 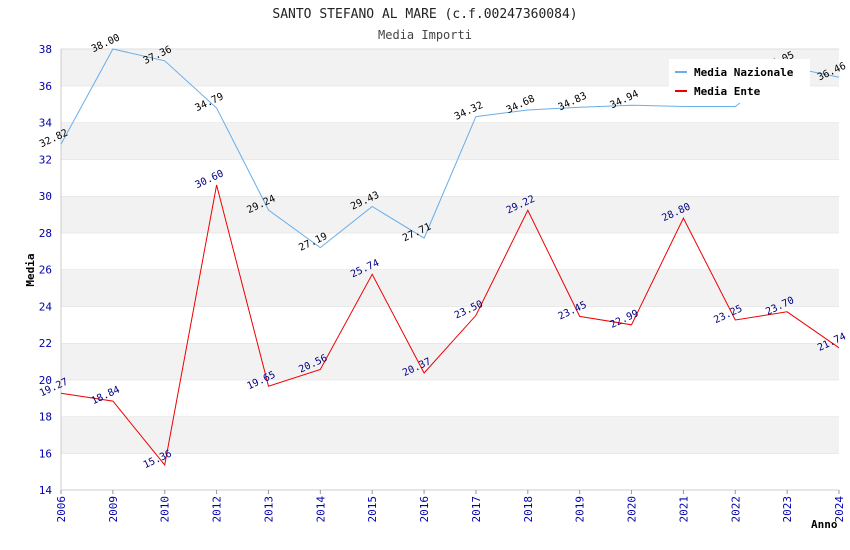 I want to click on y-tick-label: 16, so click(x=45, y=453).